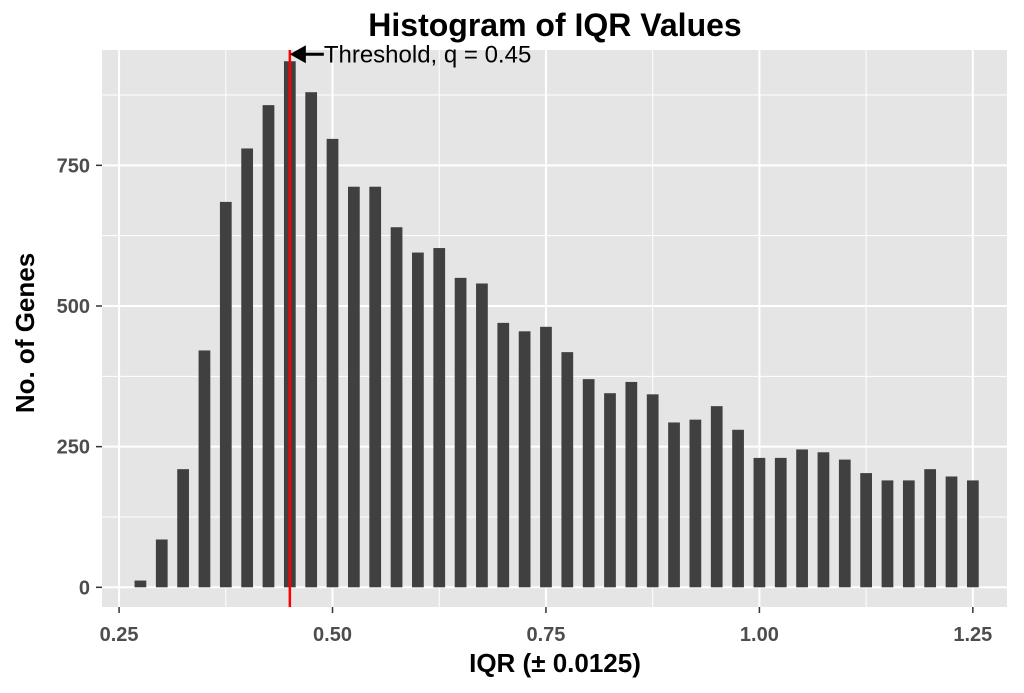 The height and width of the screenshot is (693, 1024). Describe the element at coordinates (73, 307) in the screenshot. I see `y-tick-label: 500` at that location.